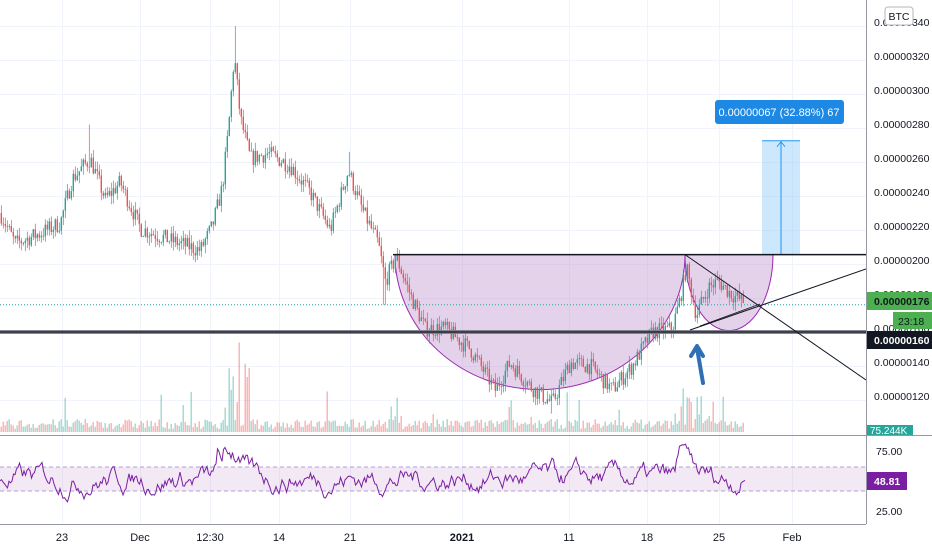  What do you see at coordinates (902, 91) in the screenshot?
I see `y-tick-label: 0.00000300` at bounding box center [902, 91].